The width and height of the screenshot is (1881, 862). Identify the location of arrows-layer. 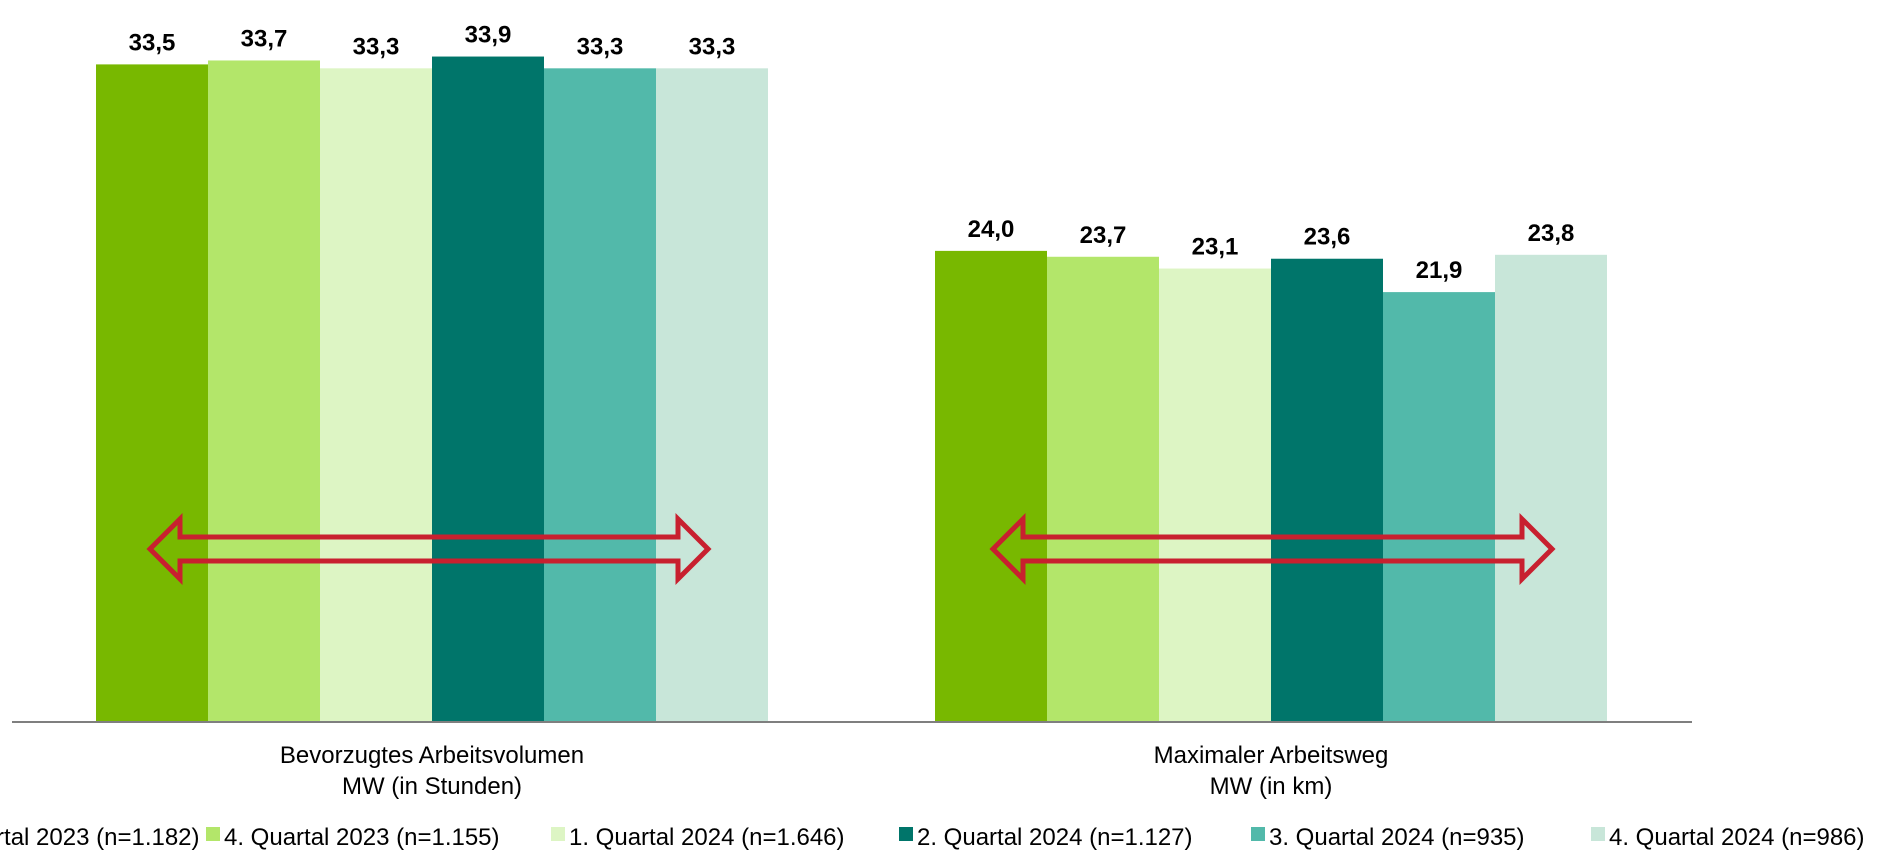
(851, 549).